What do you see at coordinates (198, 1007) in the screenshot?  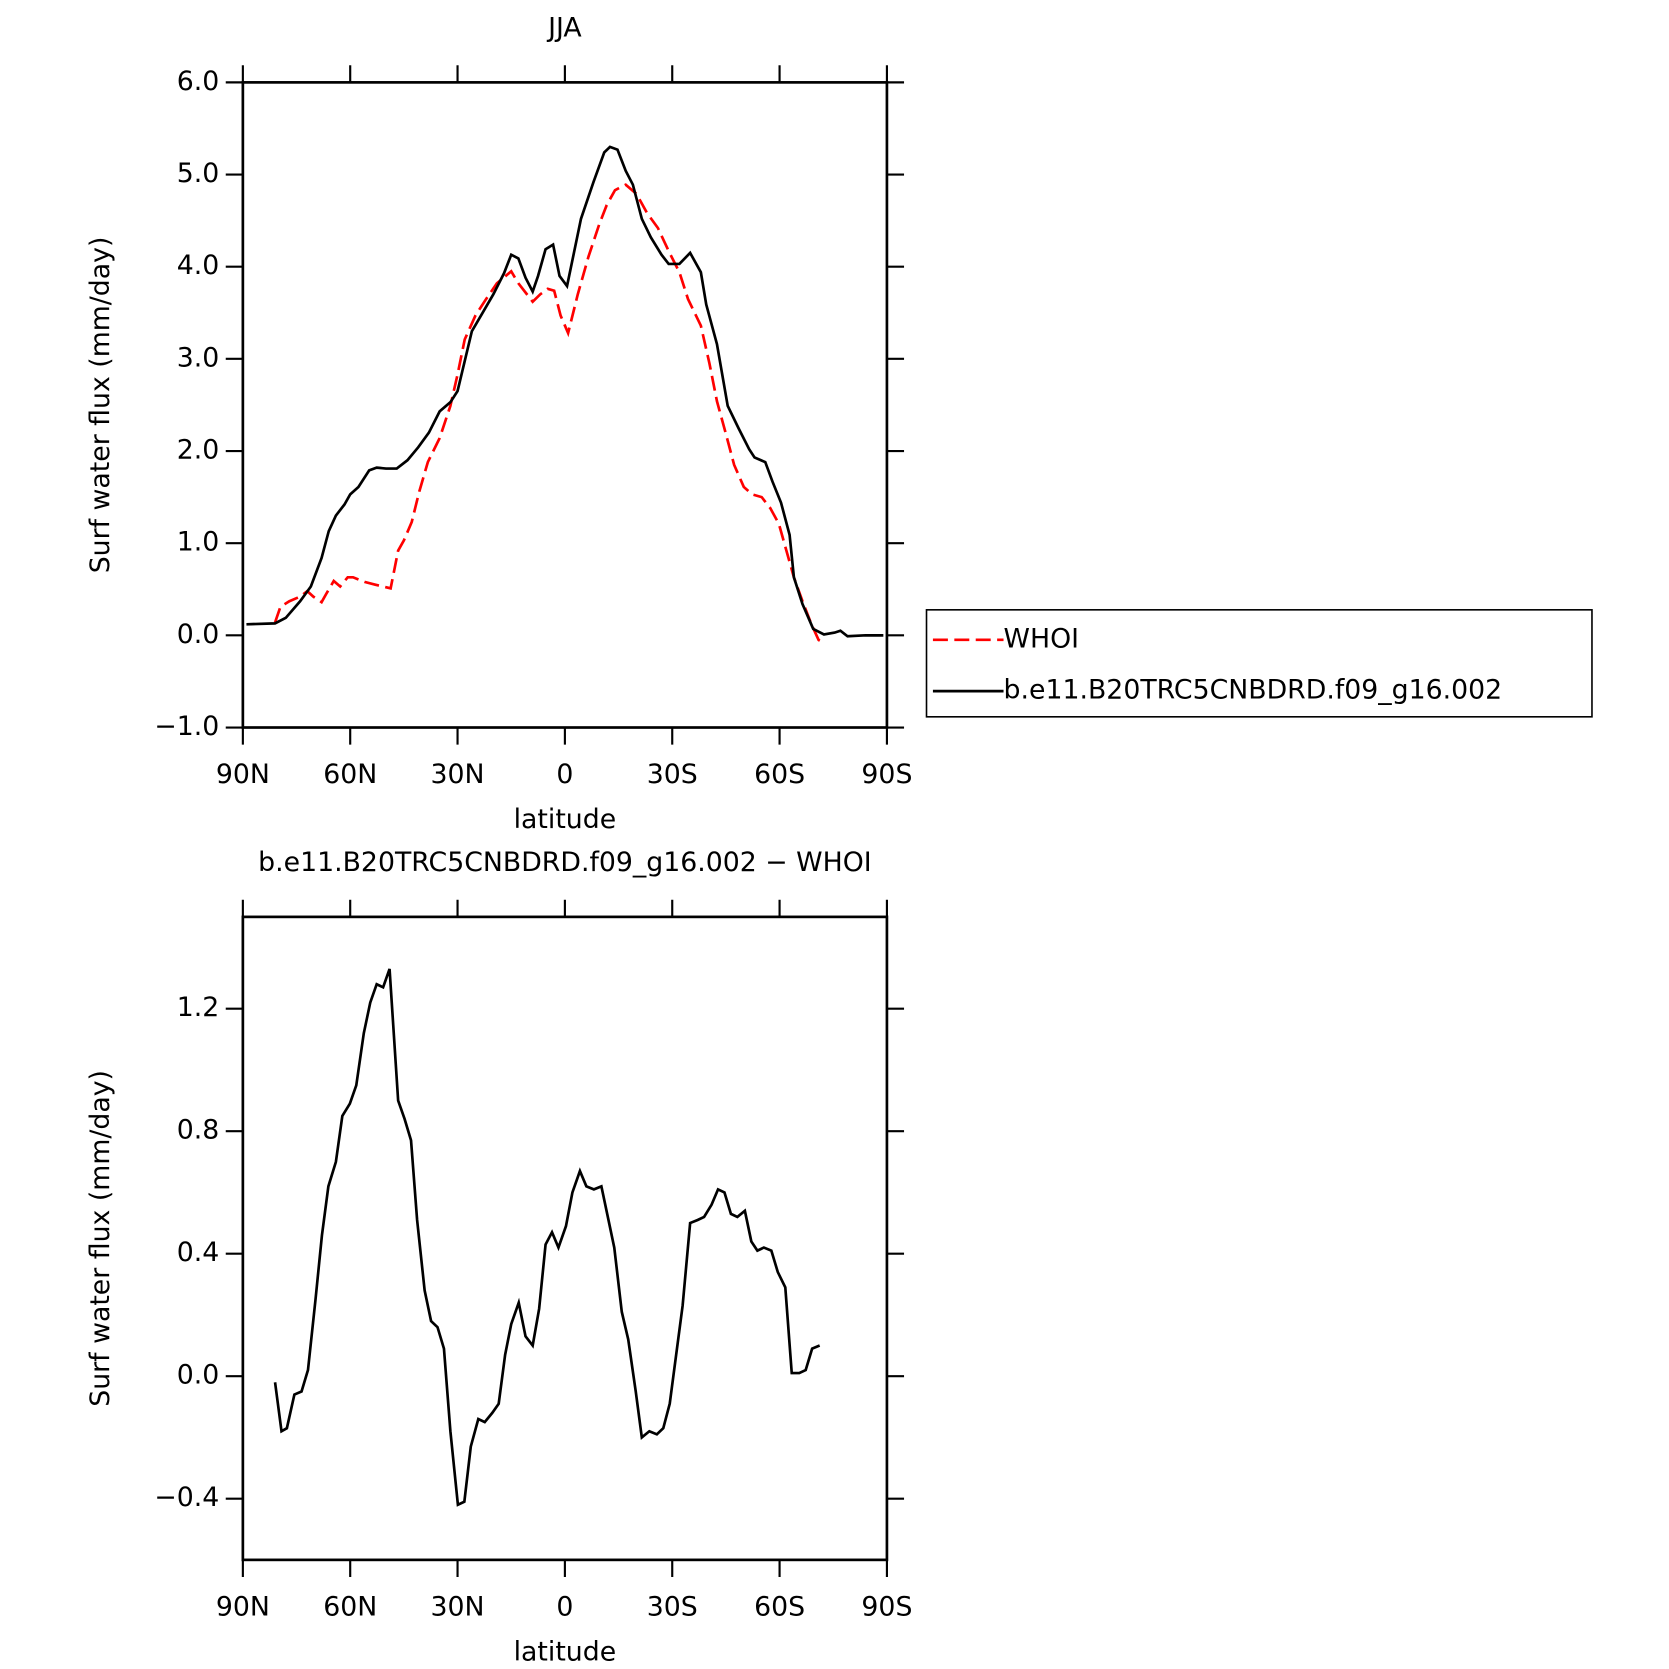 I see `y-tick-label: 1.2` at bounding box center [198, 1007].